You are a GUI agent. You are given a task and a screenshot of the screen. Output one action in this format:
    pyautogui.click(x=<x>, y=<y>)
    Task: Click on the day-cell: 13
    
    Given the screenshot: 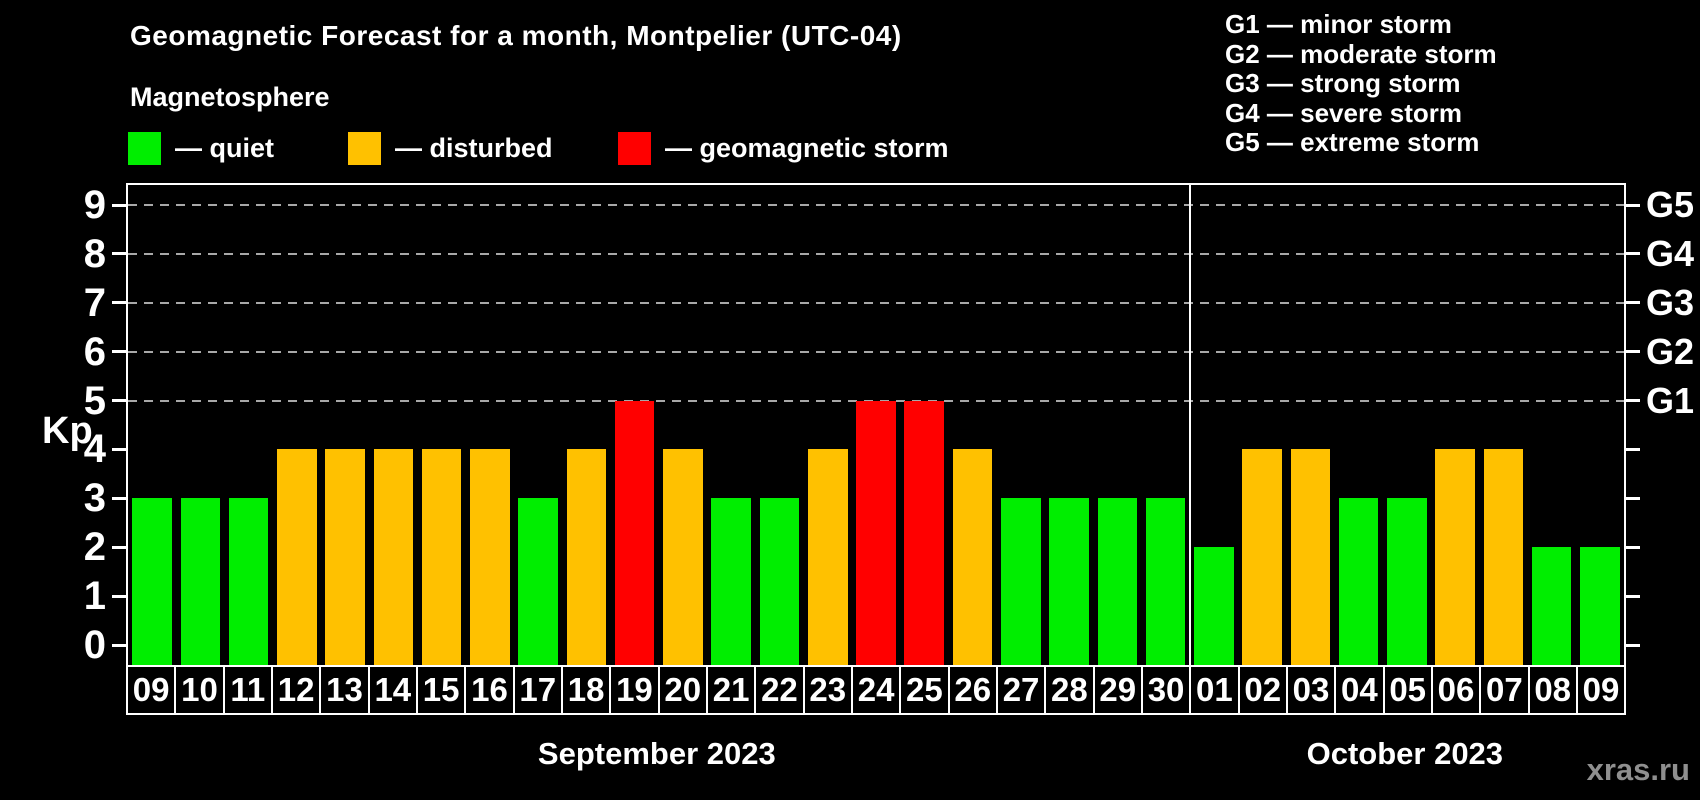 What is the action you would take?
    pyautogui.click(x=344, y=690)
    